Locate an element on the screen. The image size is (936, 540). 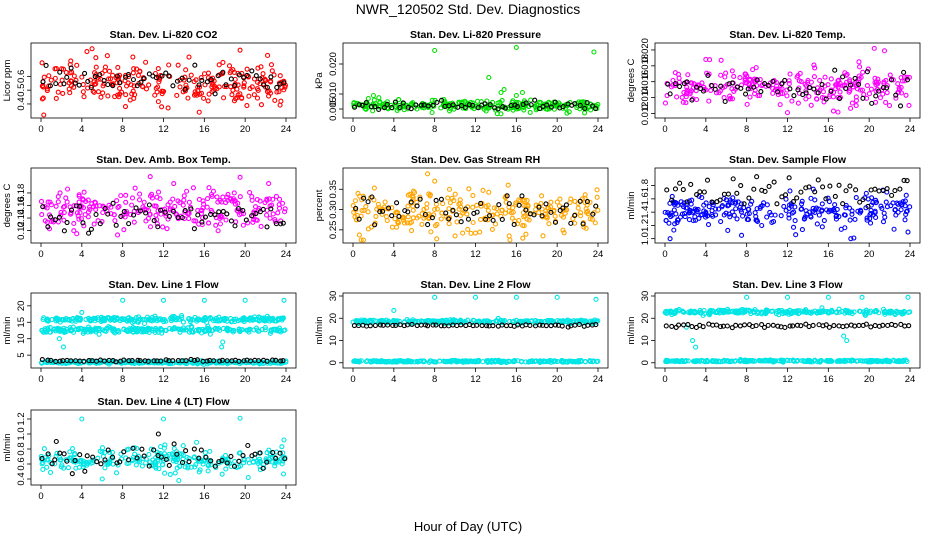
y-tick-label: 0.6 is located at coordinates (21, 463).